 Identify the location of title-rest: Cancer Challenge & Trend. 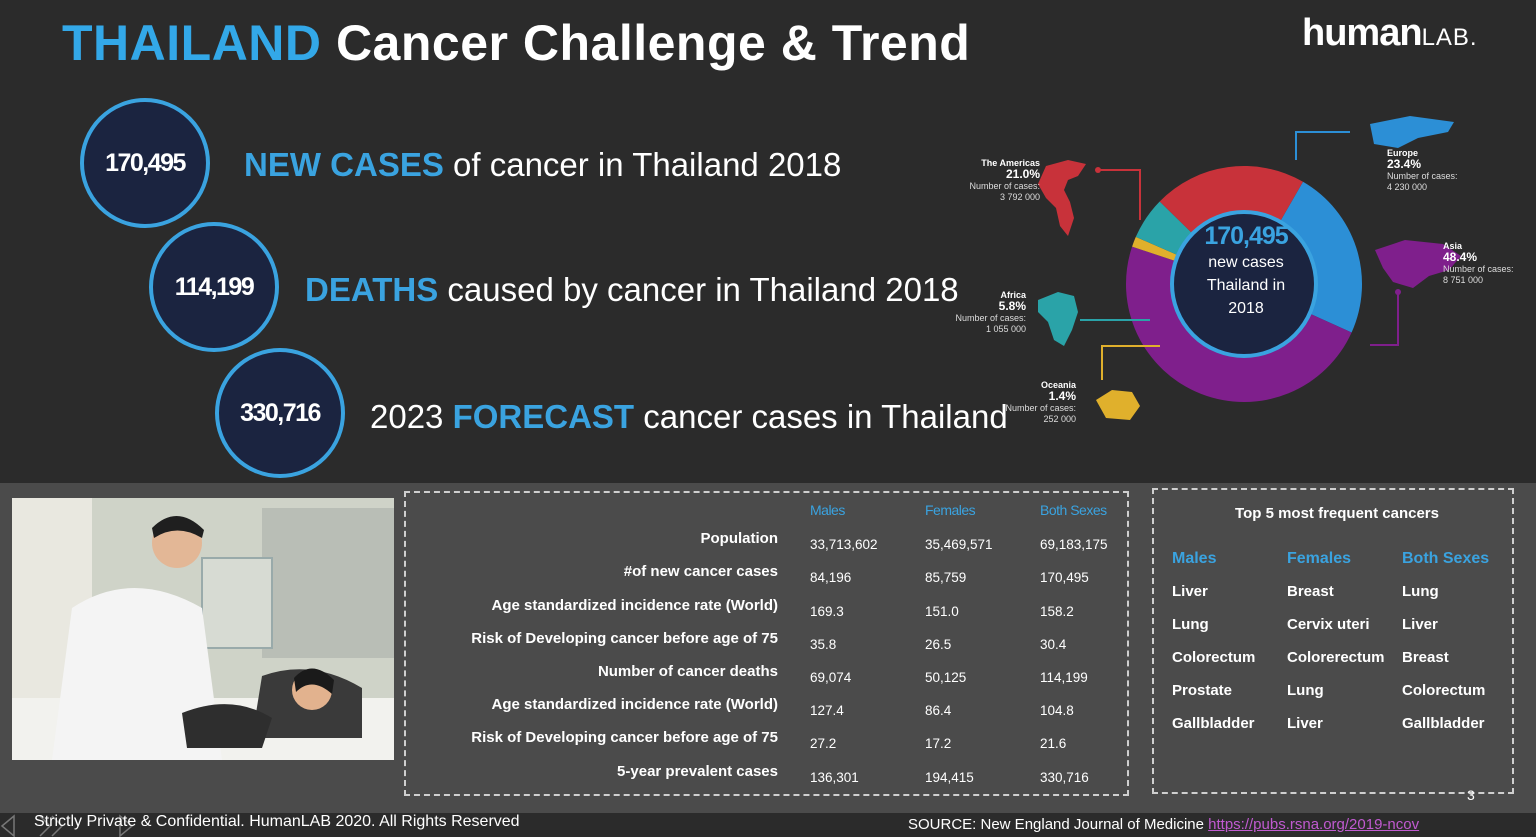
(653, 43).